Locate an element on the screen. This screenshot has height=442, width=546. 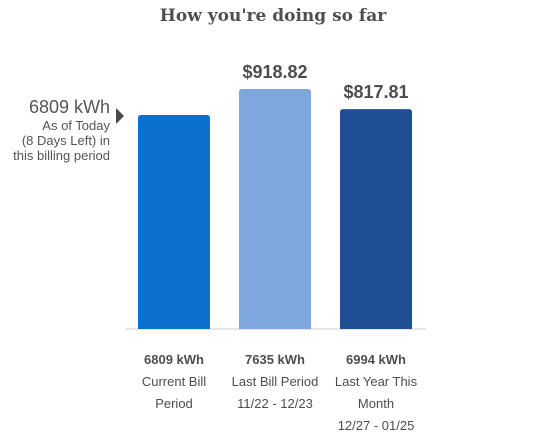
bar-cost-label-2: $817.81 is located at coordinates (375, 92).